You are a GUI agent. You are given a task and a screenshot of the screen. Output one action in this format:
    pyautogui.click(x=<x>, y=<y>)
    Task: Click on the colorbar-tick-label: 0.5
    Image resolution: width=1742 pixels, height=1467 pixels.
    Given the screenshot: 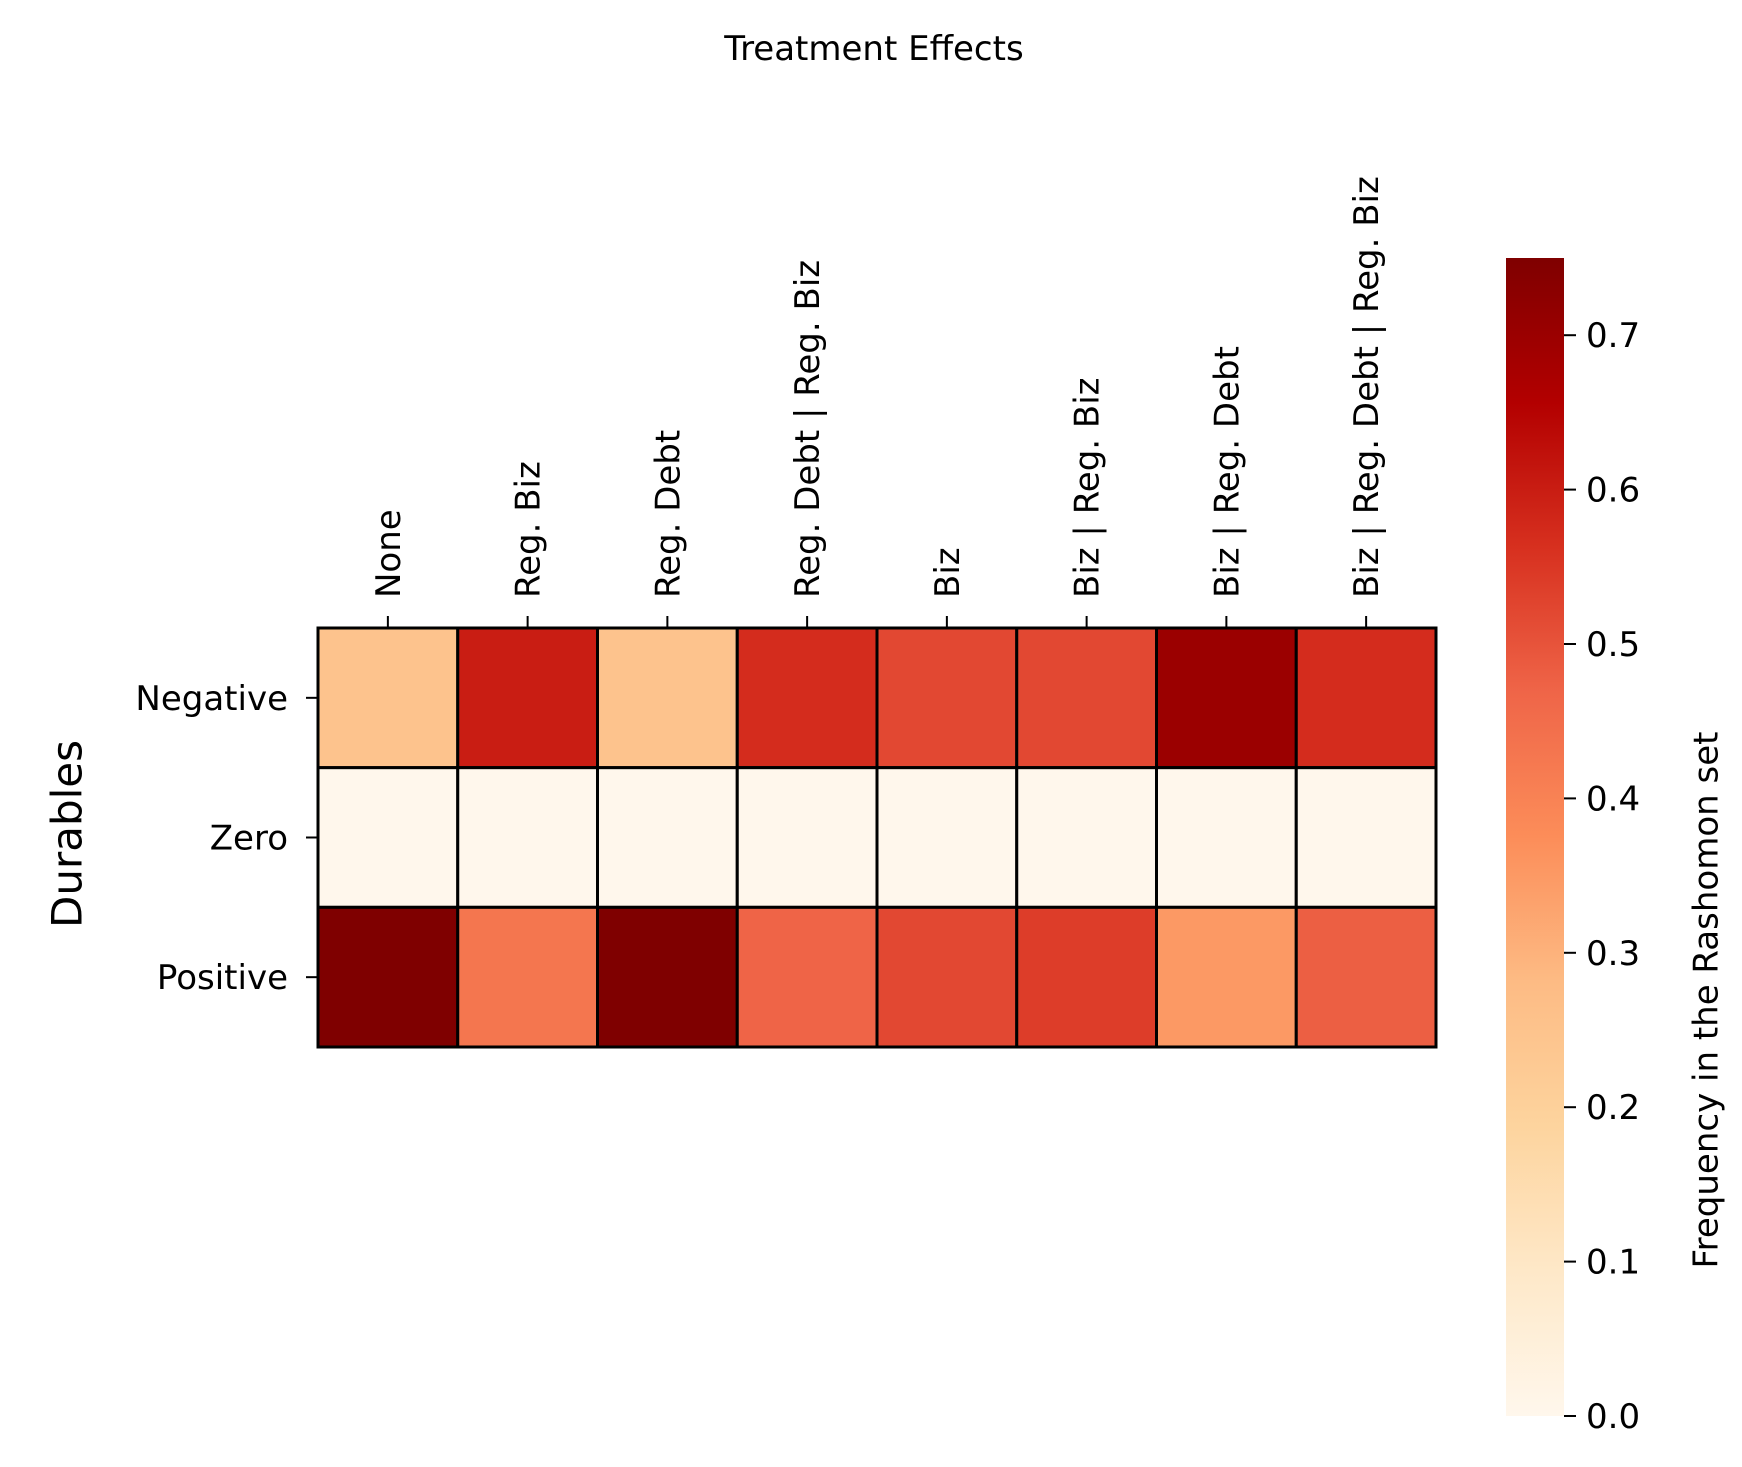 What is the action you would take?
    pyautogui.click(x=1613, y=645)
    